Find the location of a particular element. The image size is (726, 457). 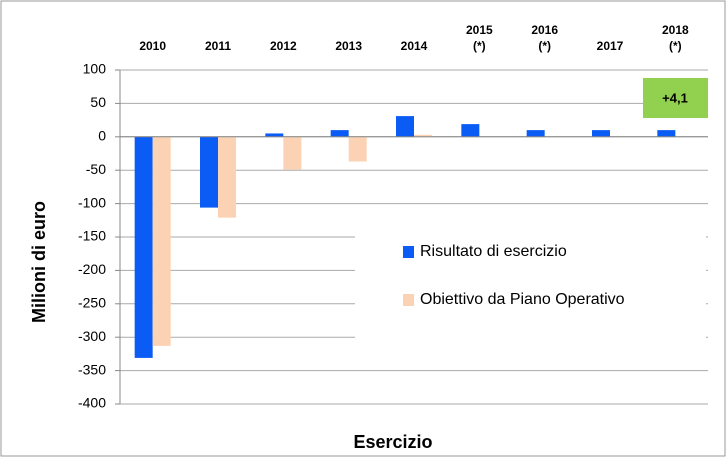

x-tick-label: 2011 is located at coordinates (218, 46).